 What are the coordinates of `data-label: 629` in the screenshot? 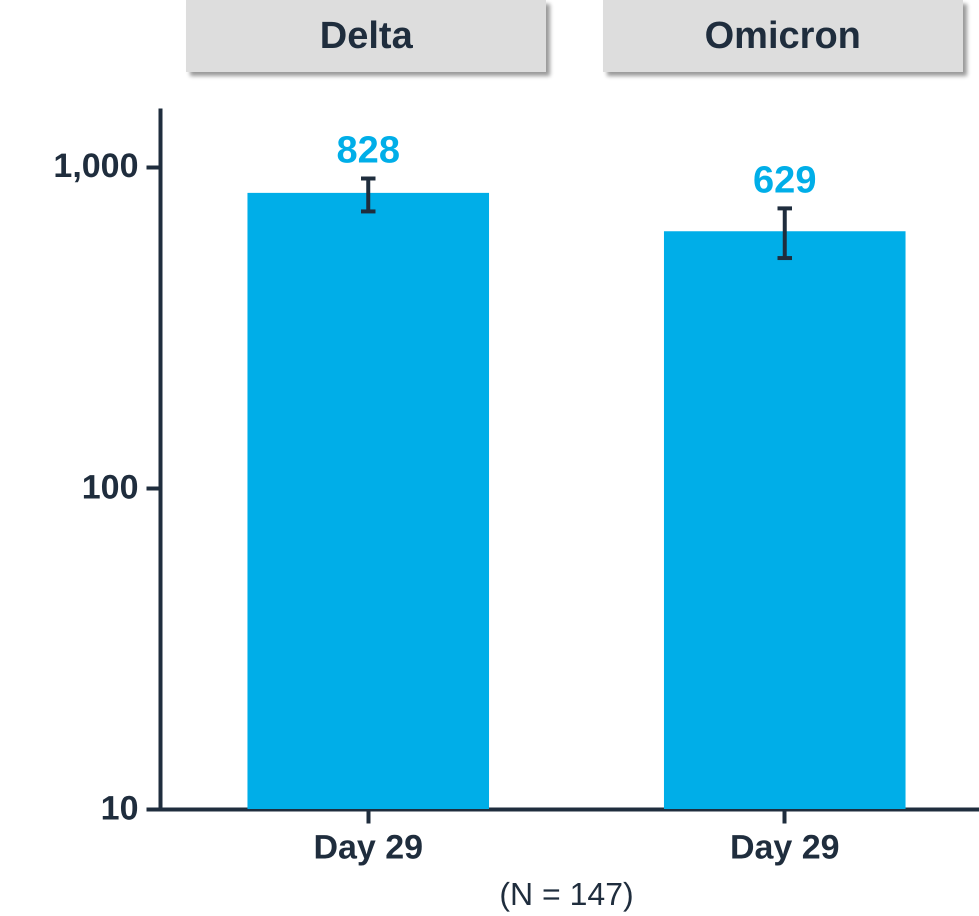 It's located at (784, 180).